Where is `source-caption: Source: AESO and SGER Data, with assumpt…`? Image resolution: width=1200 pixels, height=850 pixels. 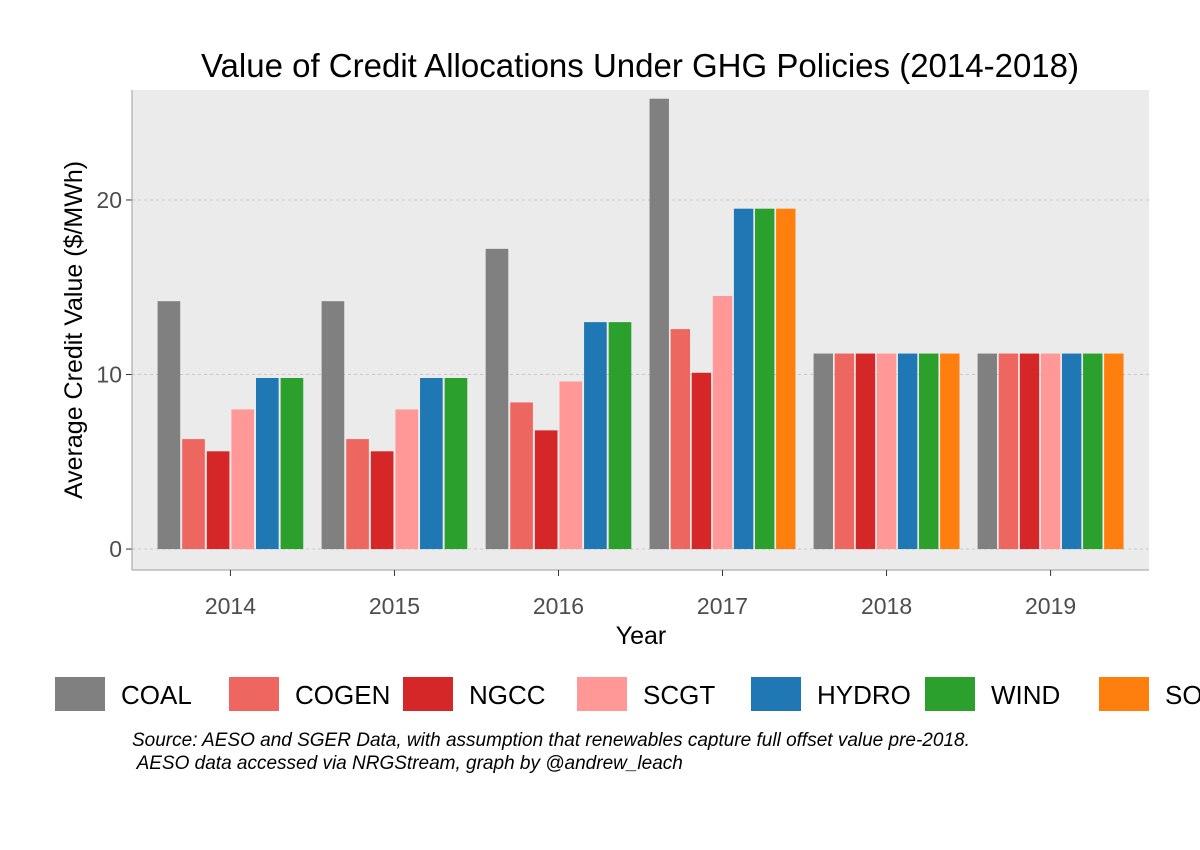 source-caption: Source: AESO and SGER Data, with assumpt… is located at coordinates (551, 740).